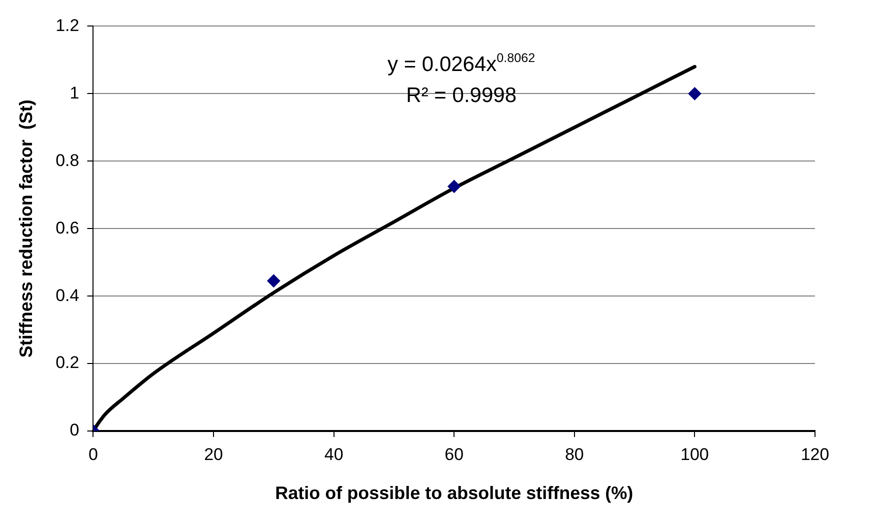  Describe the element at coordinates (461, 96) in the screenshot. I see `annotation: R² = 0.9998` at that location.